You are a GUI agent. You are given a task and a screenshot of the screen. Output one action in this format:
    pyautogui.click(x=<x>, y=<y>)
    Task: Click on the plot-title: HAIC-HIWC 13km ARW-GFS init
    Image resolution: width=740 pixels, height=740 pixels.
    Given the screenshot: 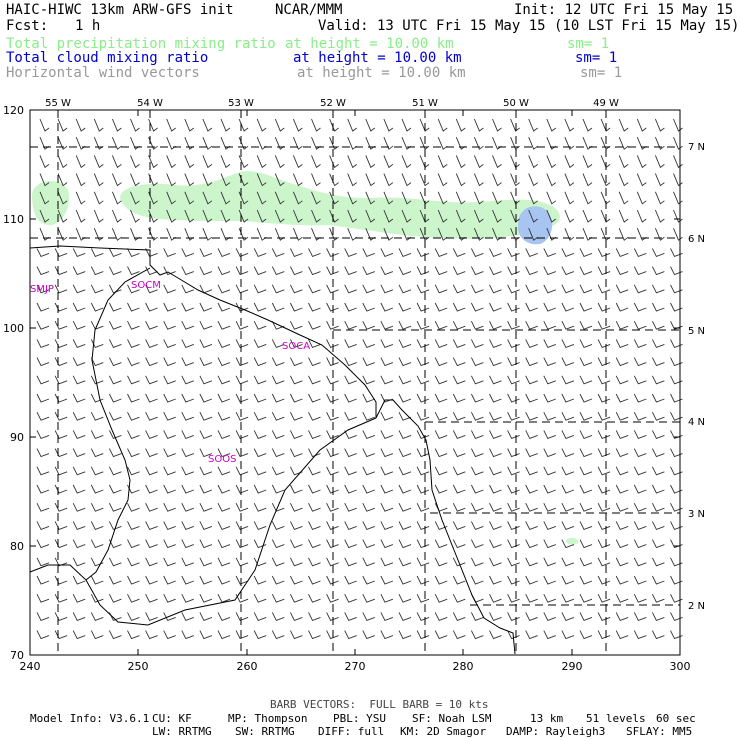 What is the action you would take?
    pyautogui.click(x=120, y=10)
    